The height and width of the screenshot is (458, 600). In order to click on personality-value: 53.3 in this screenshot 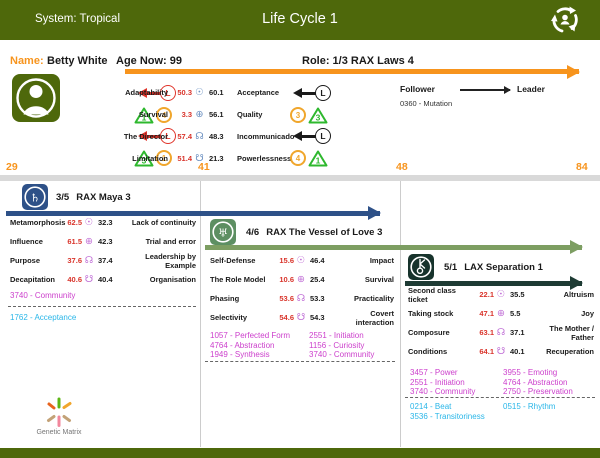, I will do `click(317, 298)`.